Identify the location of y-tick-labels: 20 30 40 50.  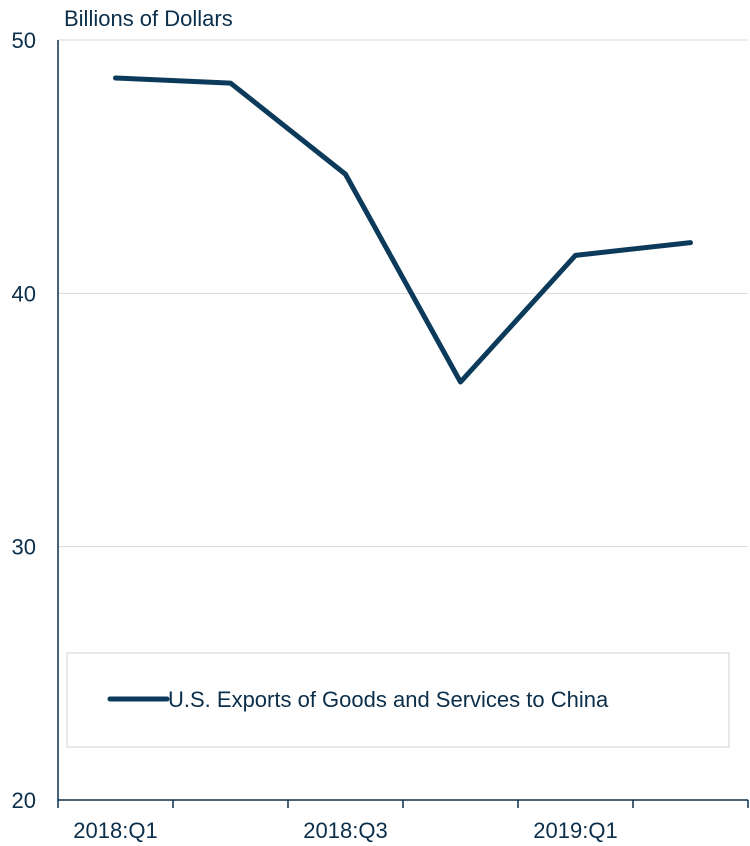
(24, 420).